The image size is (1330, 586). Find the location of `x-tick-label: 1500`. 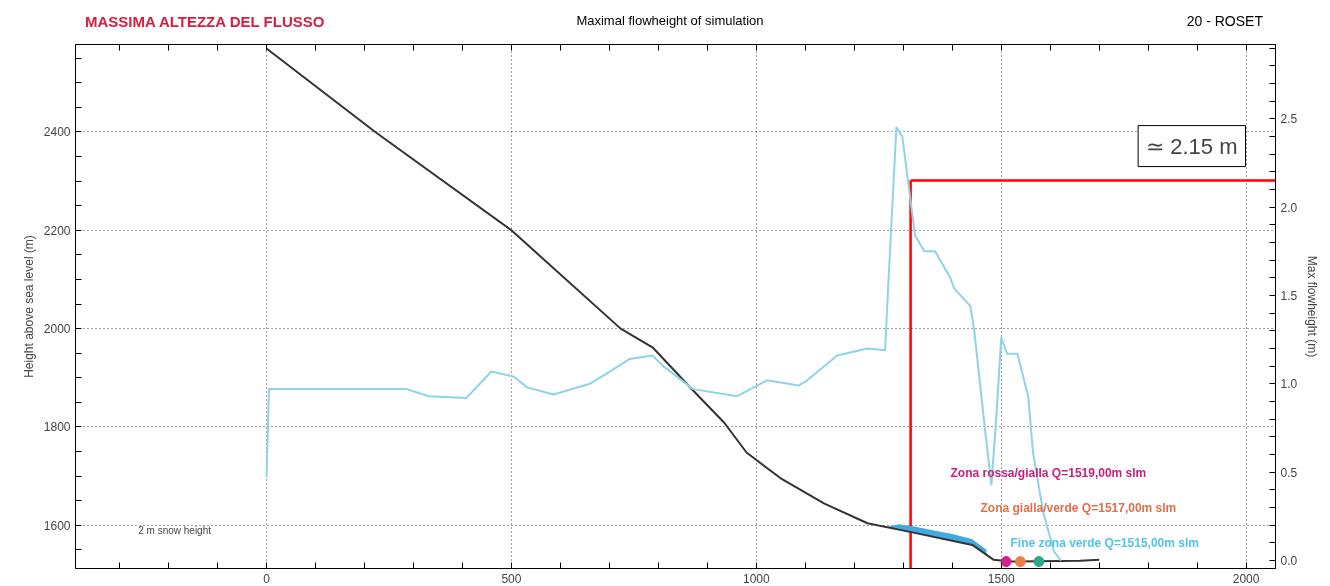

x-tick-label: 1500 is located at coordinates (1001, 578).